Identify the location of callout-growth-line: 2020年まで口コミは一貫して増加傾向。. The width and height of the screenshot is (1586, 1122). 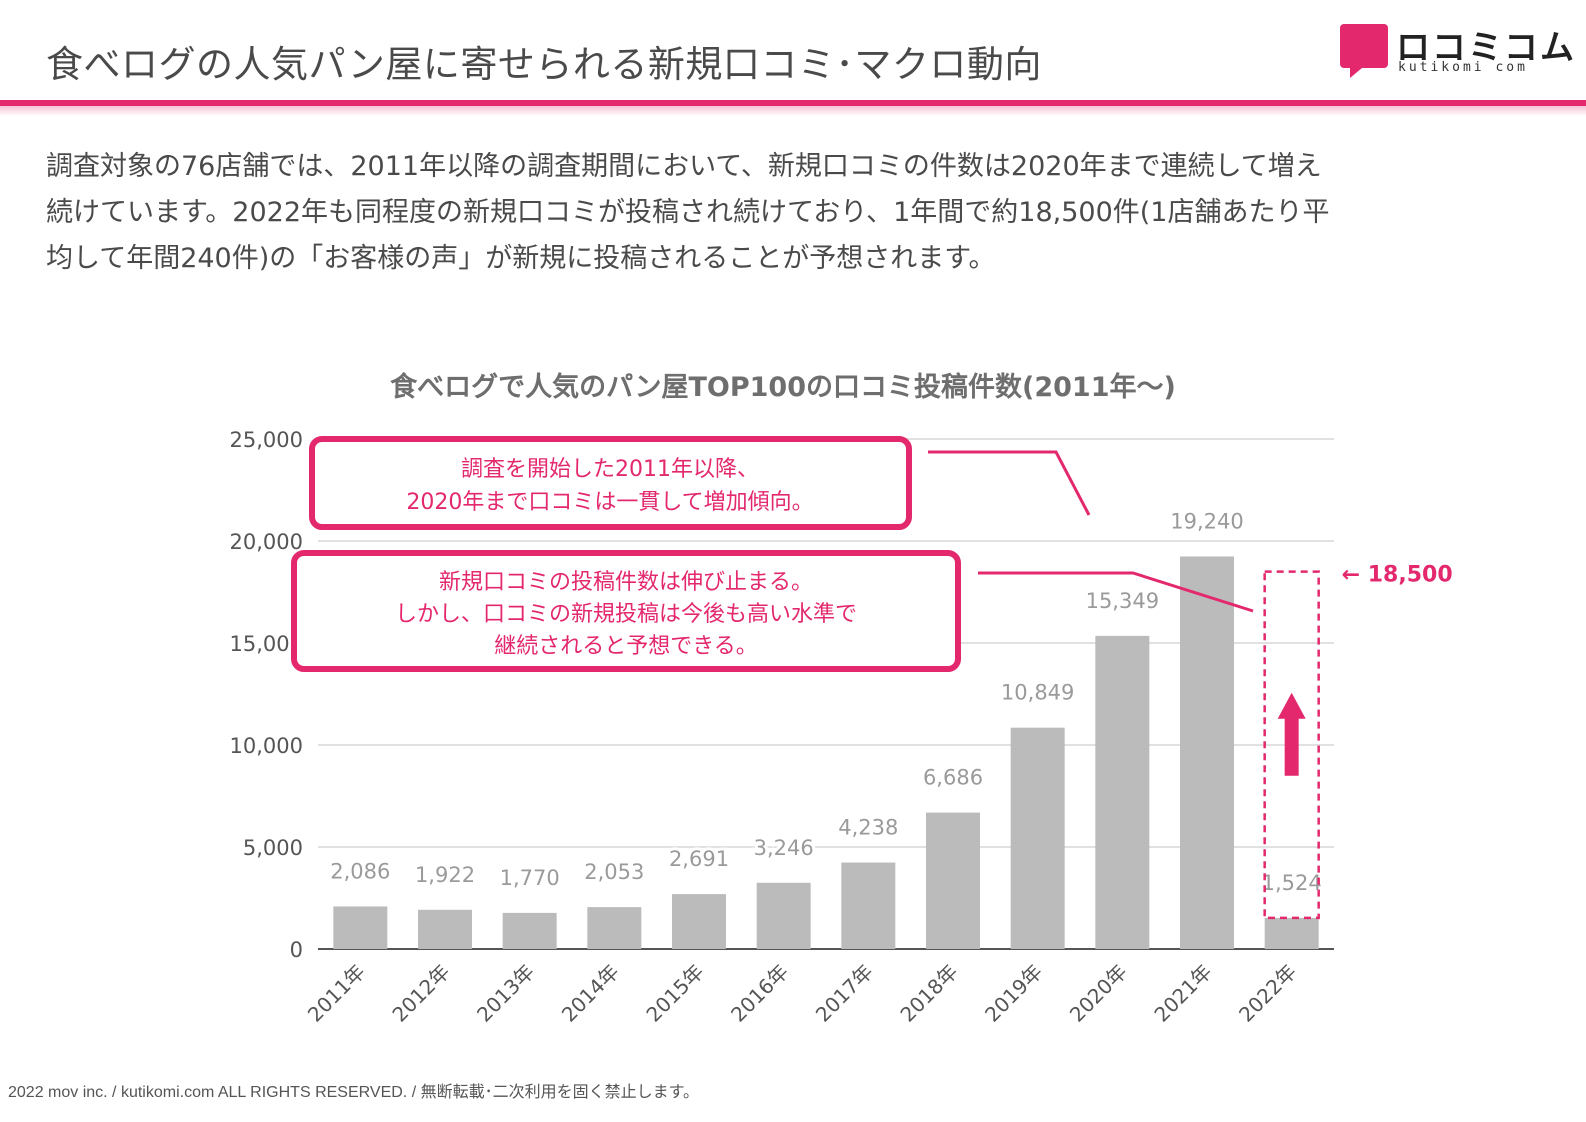
(609, 502).